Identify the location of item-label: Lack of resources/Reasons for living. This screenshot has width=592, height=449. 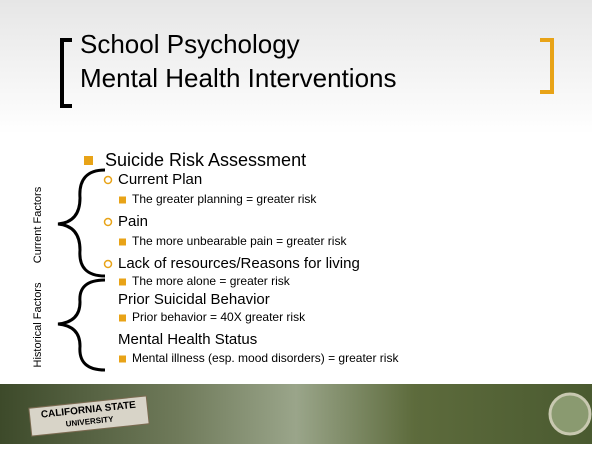
(239, 263).